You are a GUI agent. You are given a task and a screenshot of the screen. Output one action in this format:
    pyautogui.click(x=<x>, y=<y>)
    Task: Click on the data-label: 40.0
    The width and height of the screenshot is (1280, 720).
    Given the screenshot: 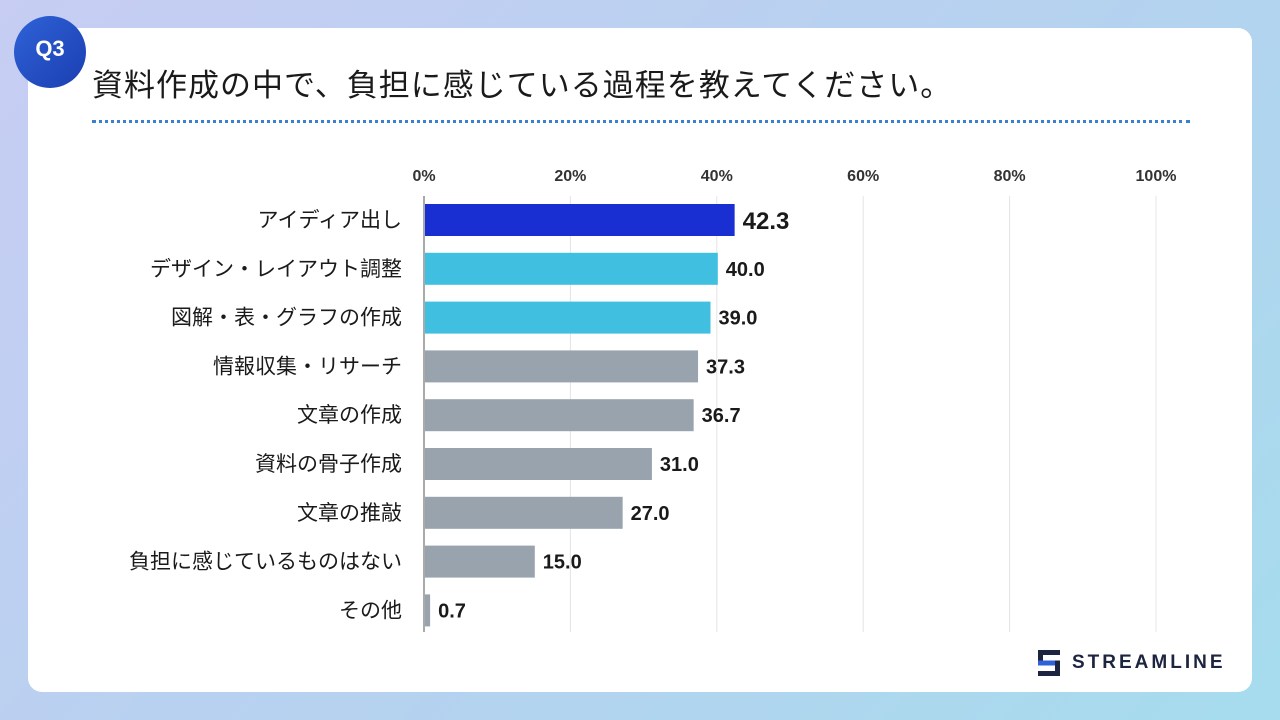 What is the action you would take?
    pyautogui.click(x=745, y=270)
    